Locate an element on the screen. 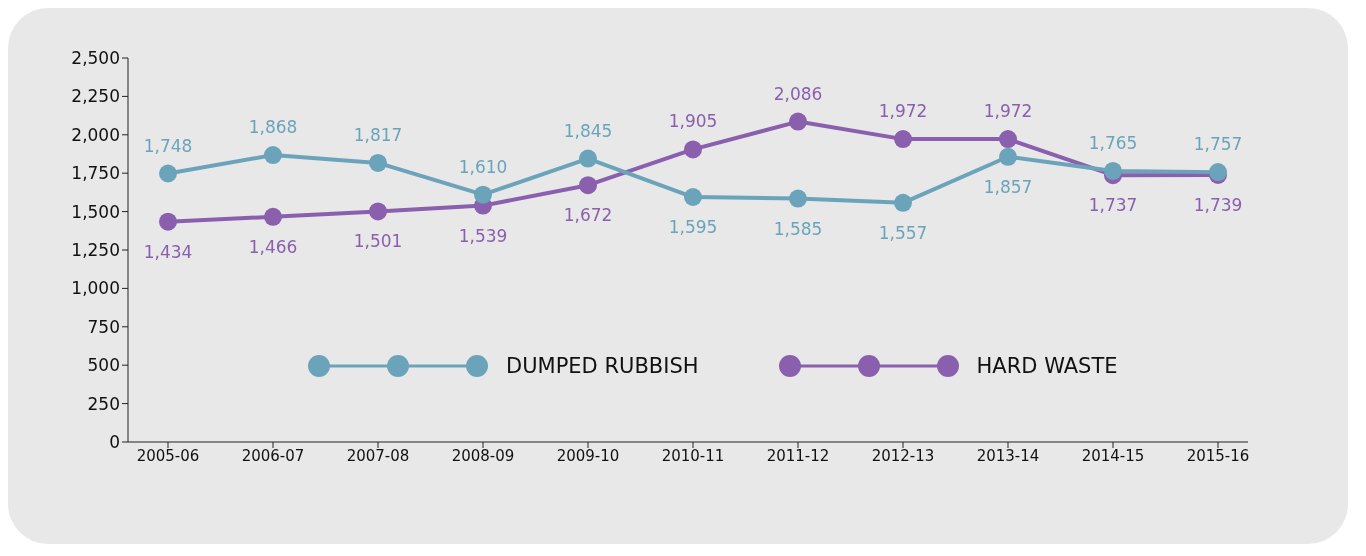 Image resolution: width=1366 pixels, height=556 pixels. data-label: 1,765 is located at coordinates (1113, 142).